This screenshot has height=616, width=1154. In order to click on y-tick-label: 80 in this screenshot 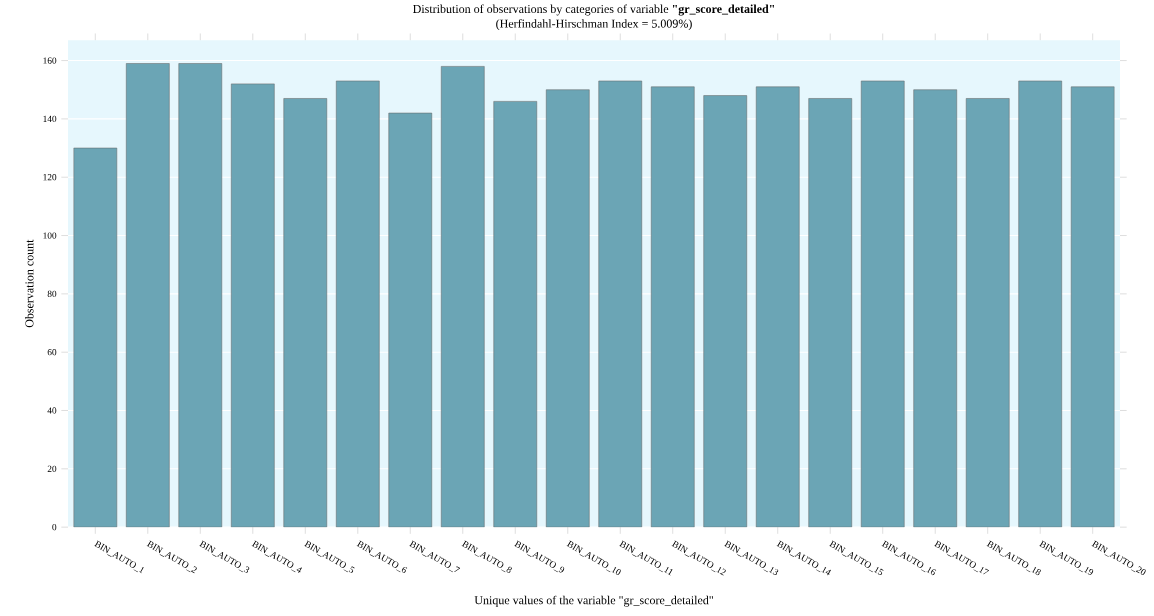, I will do `click(52, 293)`.